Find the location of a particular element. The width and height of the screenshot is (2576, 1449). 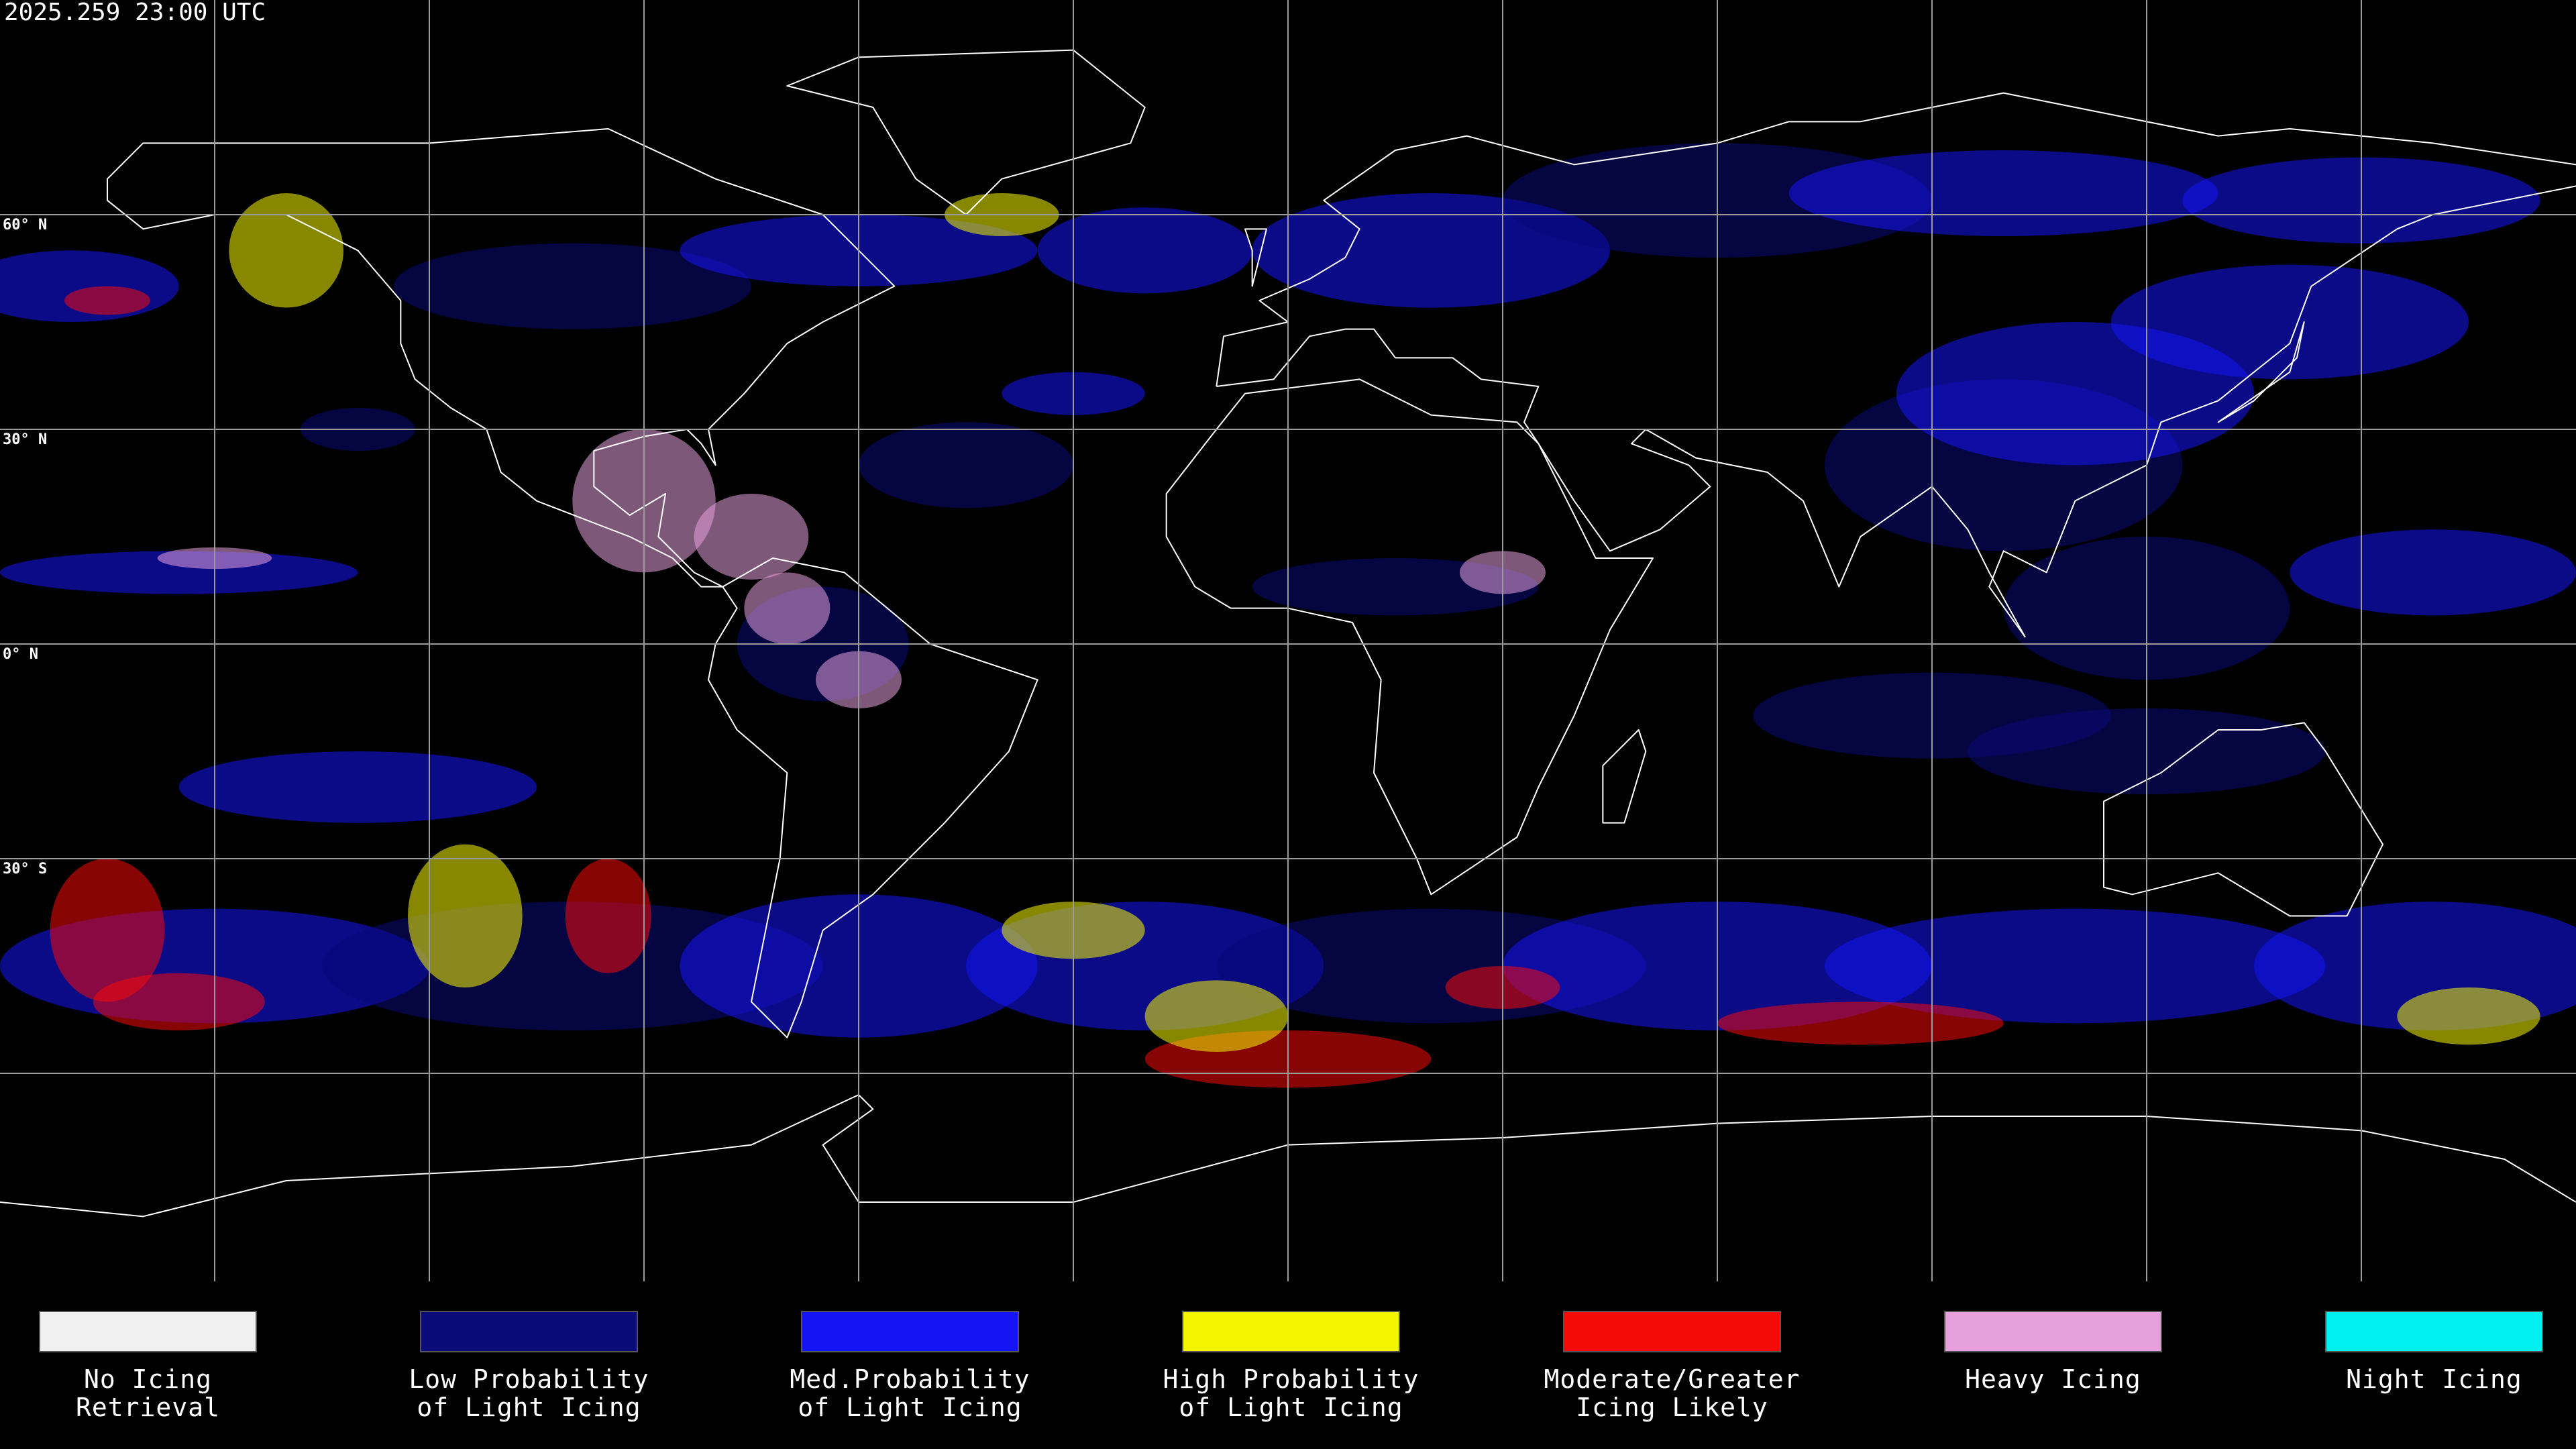

legend-label: Low Probability is located at coordinates (529, 1379).